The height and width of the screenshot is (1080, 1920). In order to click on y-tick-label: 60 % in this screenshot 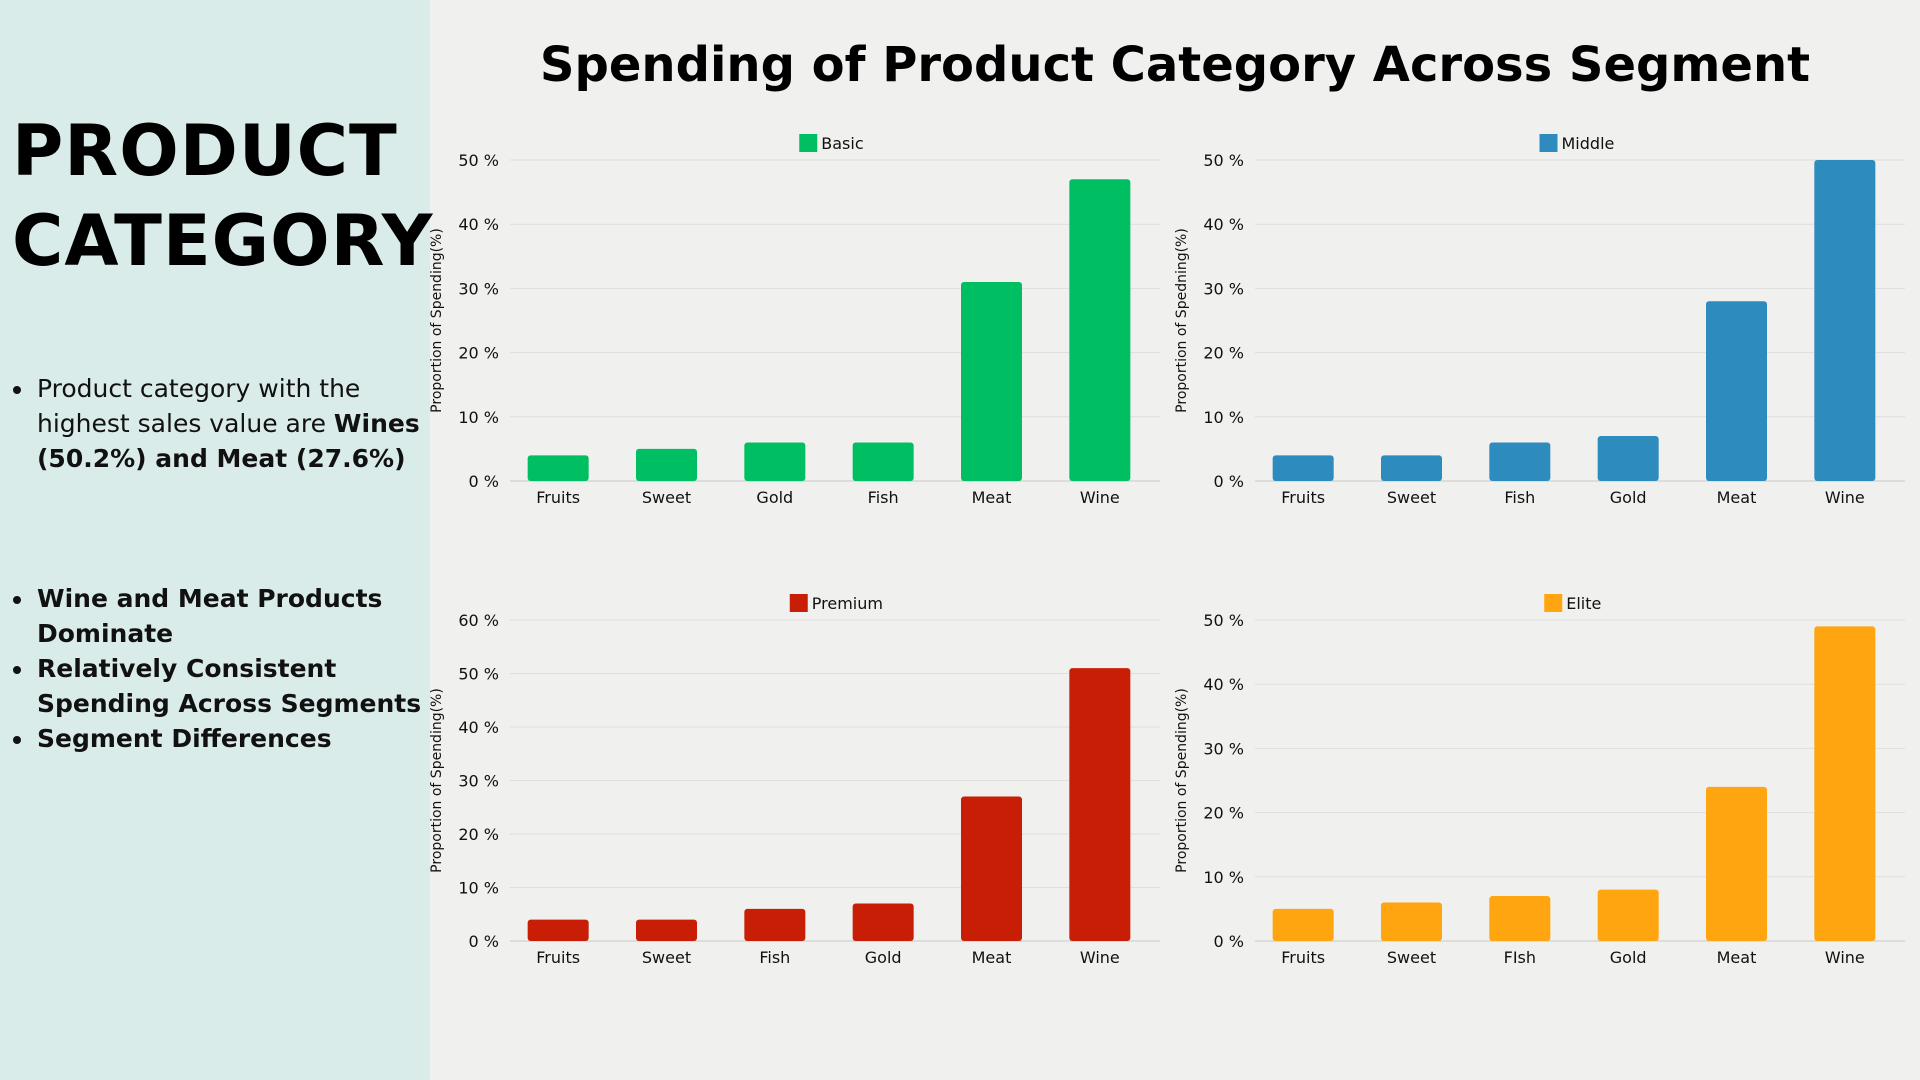, I will do `click(478, 620)`.